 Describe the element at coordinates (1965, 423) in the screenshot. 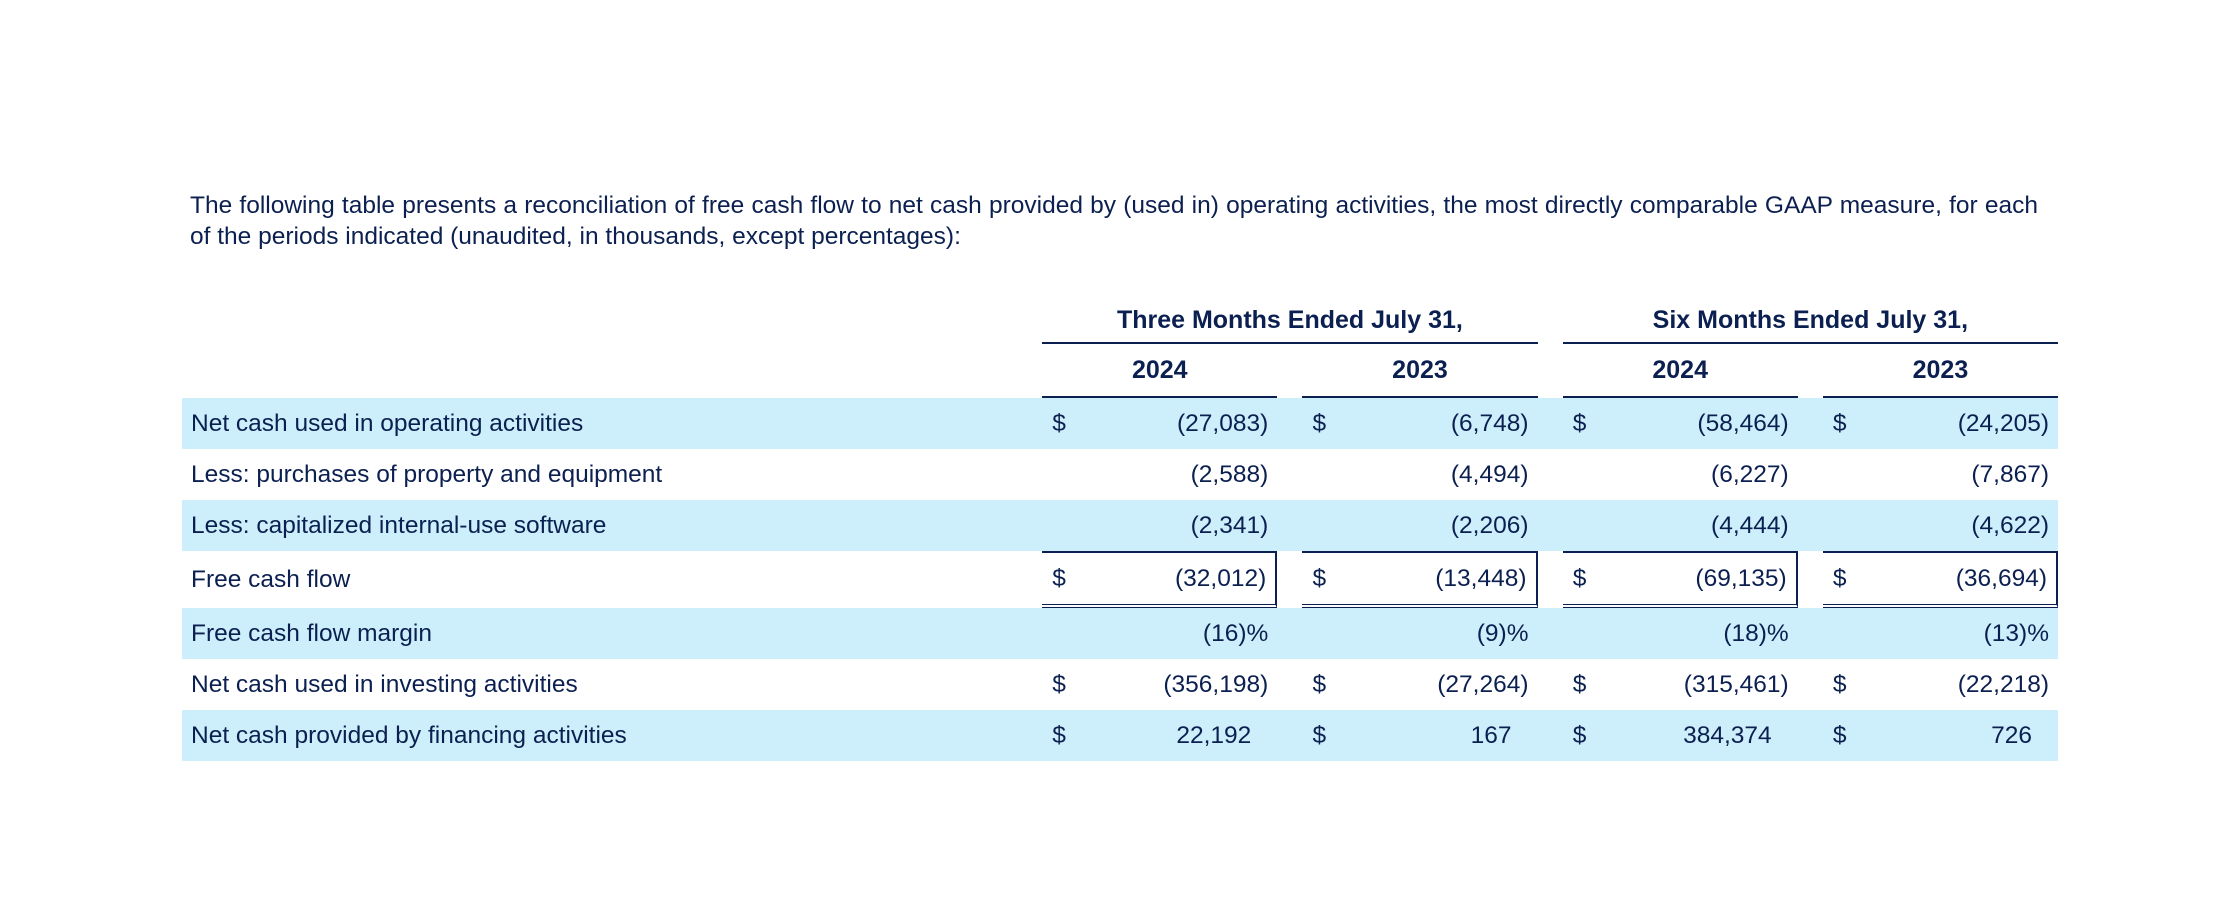

I see `cell-value: (24,205)` at that location.